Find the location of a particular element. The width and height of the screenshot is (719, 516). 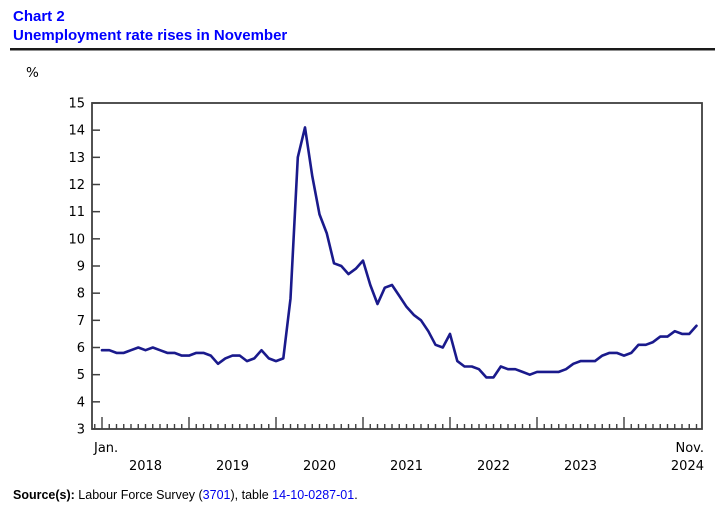

y-axis-tick-label: 7 is located at coordinates (81, 321).